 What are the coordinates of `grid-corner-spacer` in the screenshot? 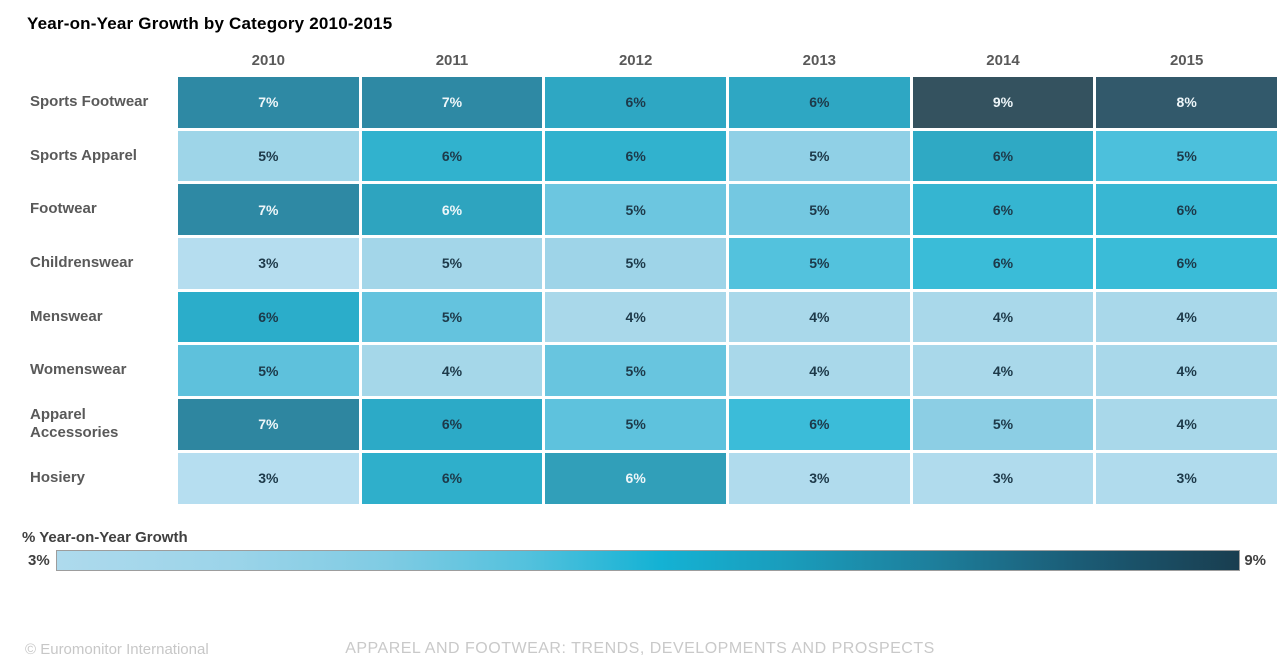 It's located at (87, 62).